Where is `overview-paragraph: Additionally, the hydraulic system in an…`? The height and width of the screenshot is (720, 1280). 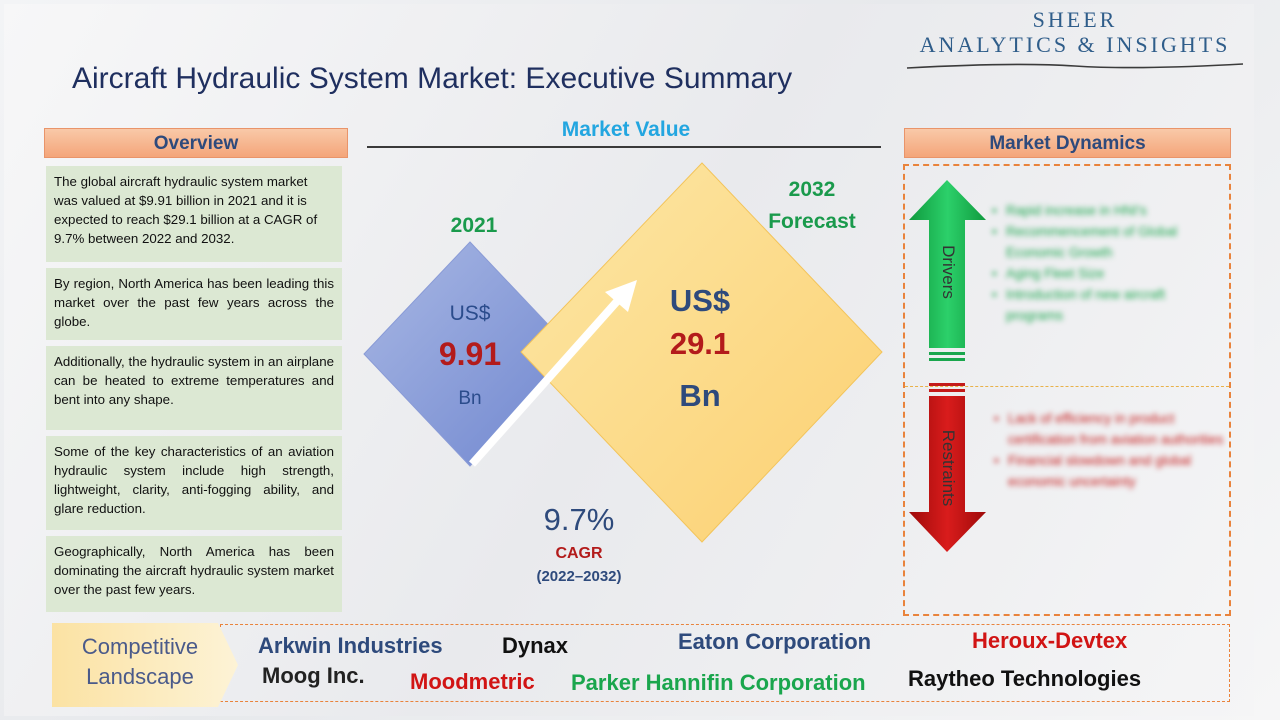 overview-paragraph: Additionally, the hydraulic system in an… is located at coordinates (194, 388).